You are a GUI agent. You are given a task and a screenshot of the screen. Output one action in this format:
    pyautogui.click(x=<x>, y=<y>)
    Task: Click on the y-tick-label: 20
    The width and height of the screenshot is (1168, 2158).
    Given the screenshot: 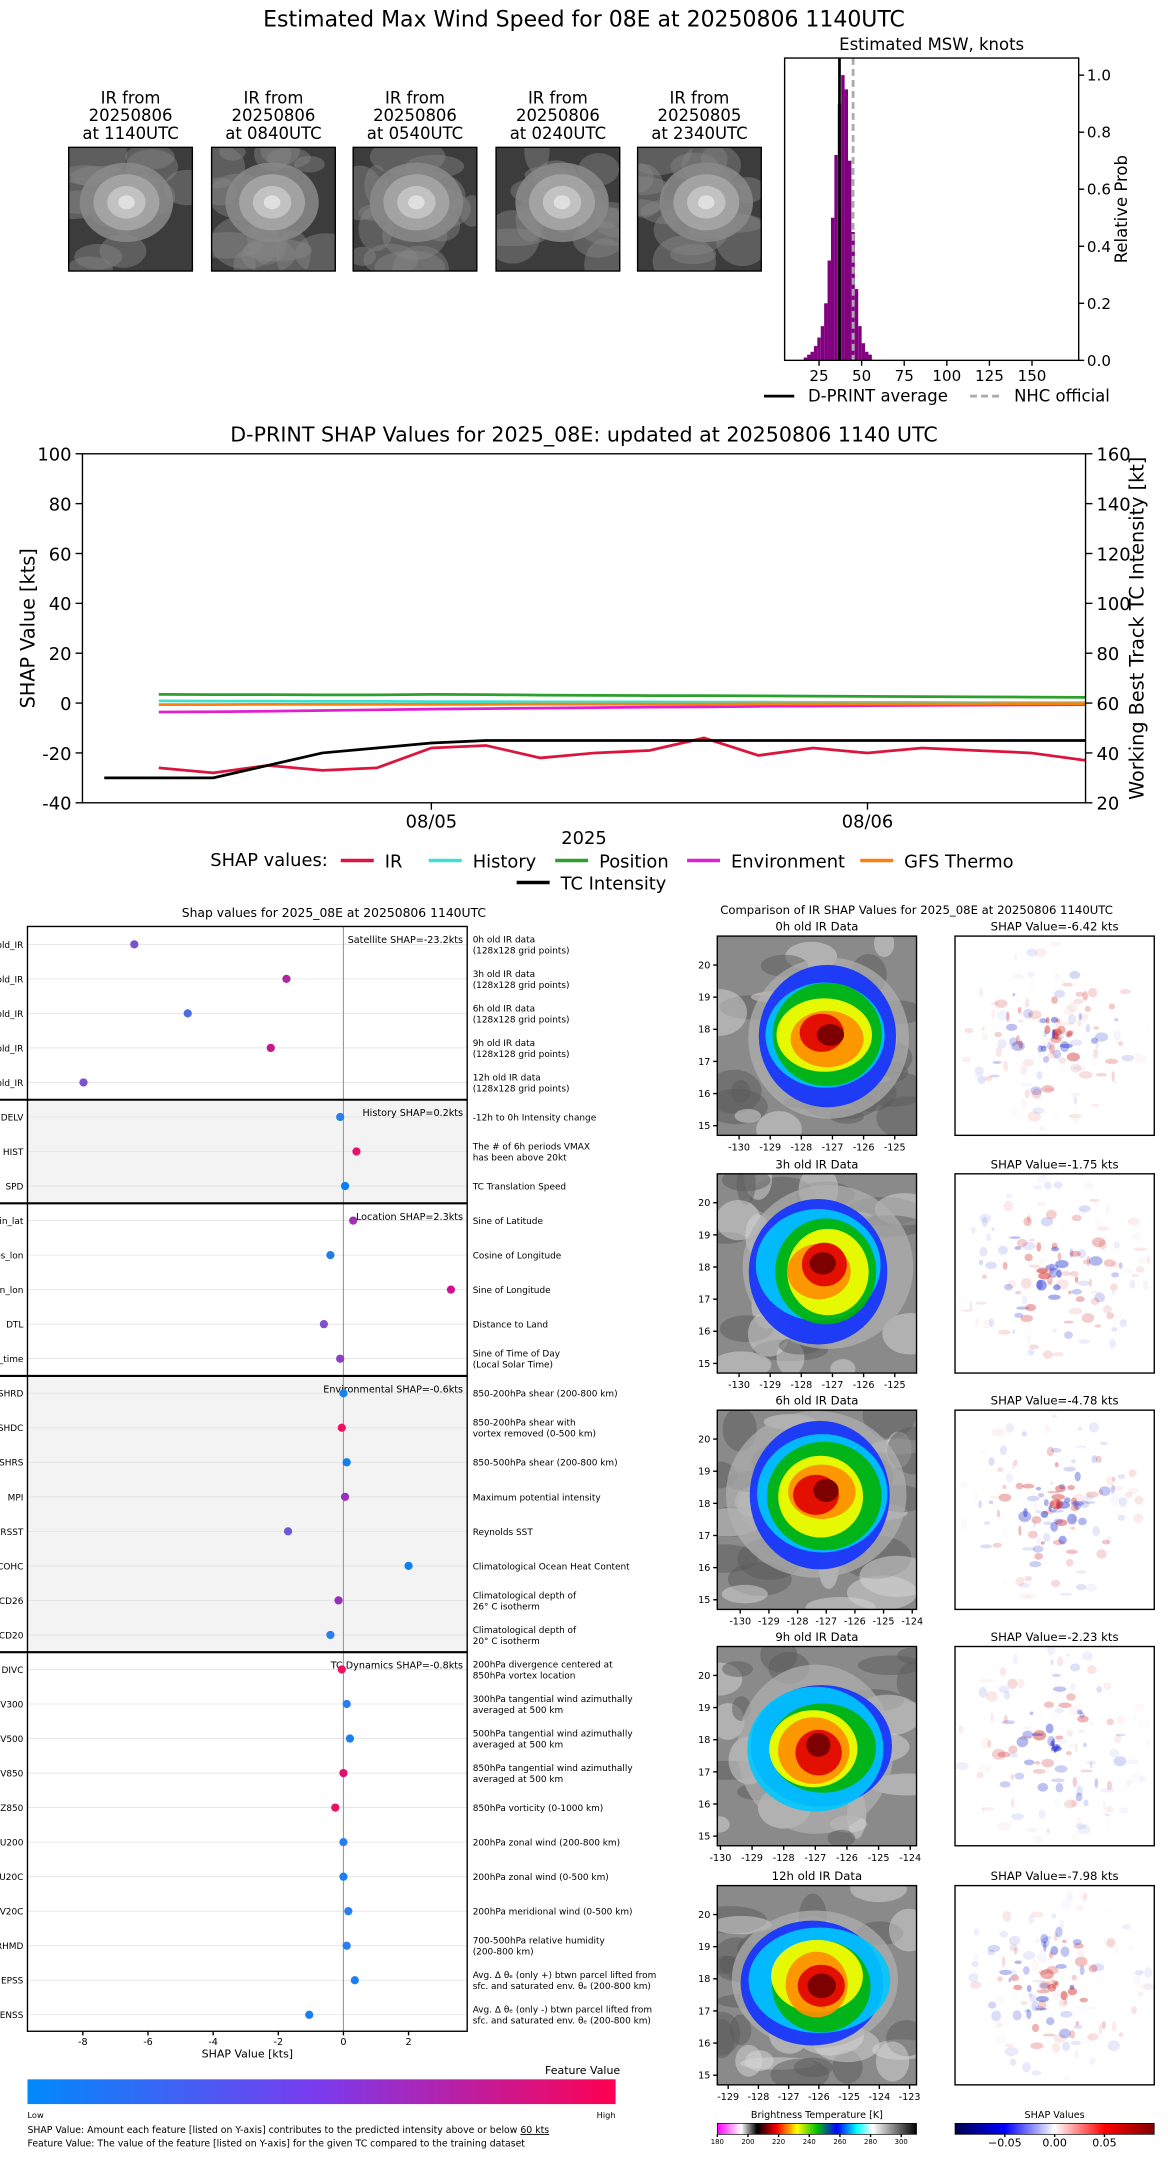 What is the action you would take?
    pyautogui.click(x=704, y=1915)
    